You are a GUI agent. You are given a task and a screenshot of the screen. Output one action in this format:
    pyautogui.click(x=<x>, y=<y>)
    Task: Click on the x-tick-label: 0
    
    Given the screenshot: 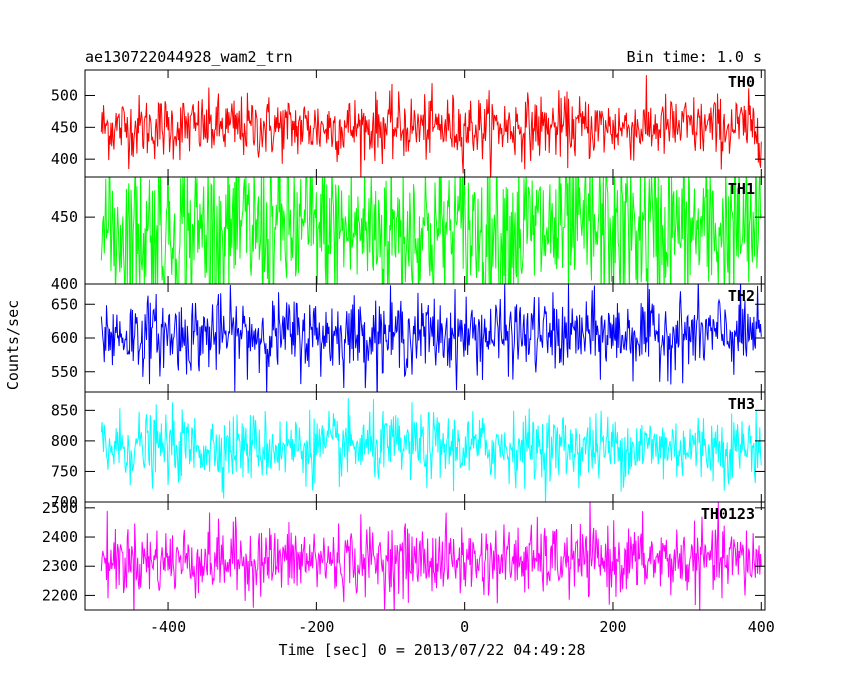 What is the action you would take?
    pyautogui.click(x=464, y=627)
    